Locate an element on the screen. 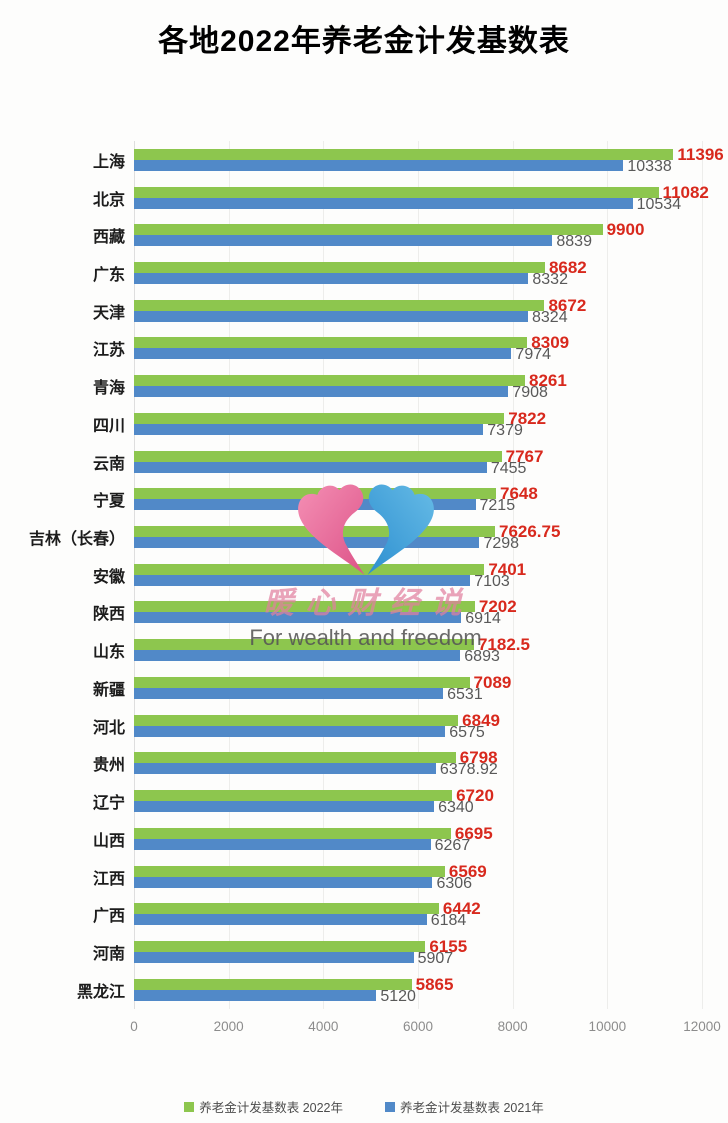 This screenshot has width=728, height=1123. bar-line-2021: 7455 is located at coordinates (418, 468).